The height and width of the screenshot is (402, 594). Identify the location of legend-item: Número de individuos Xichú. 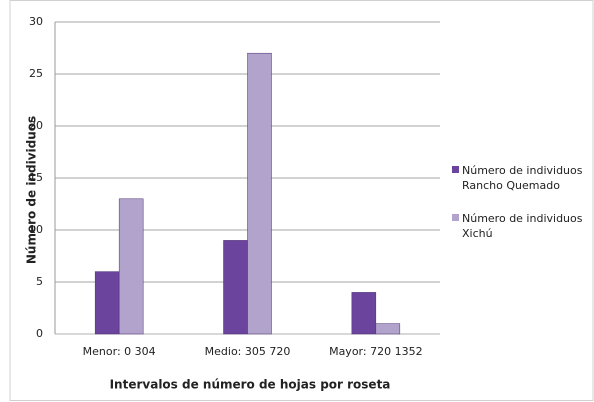
(519, 226).